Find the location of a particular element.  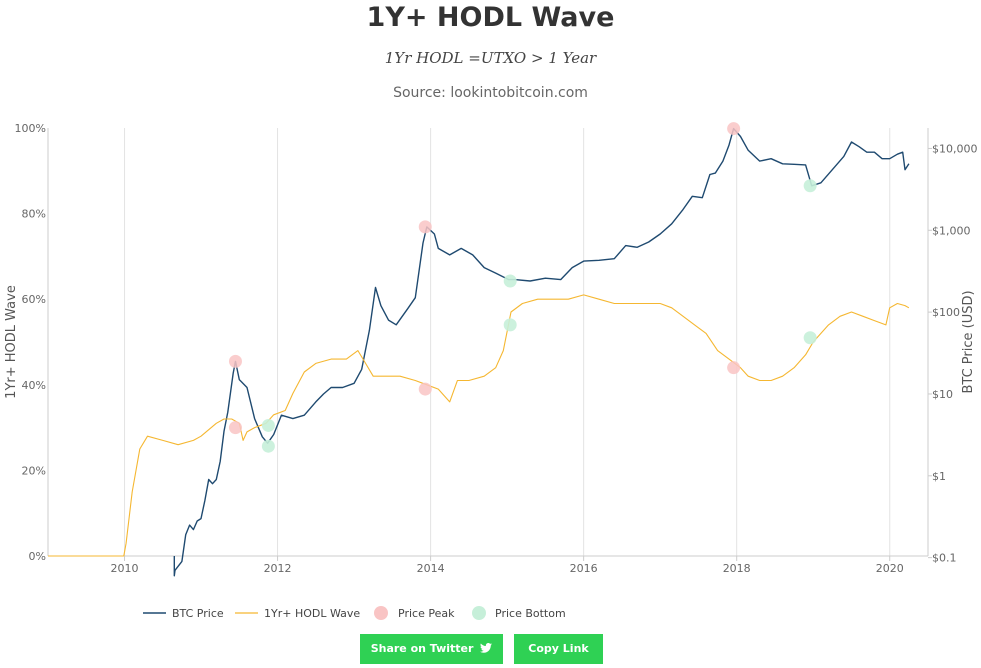

y-left-tick-label: 20% is located at coordinates (34, 470).